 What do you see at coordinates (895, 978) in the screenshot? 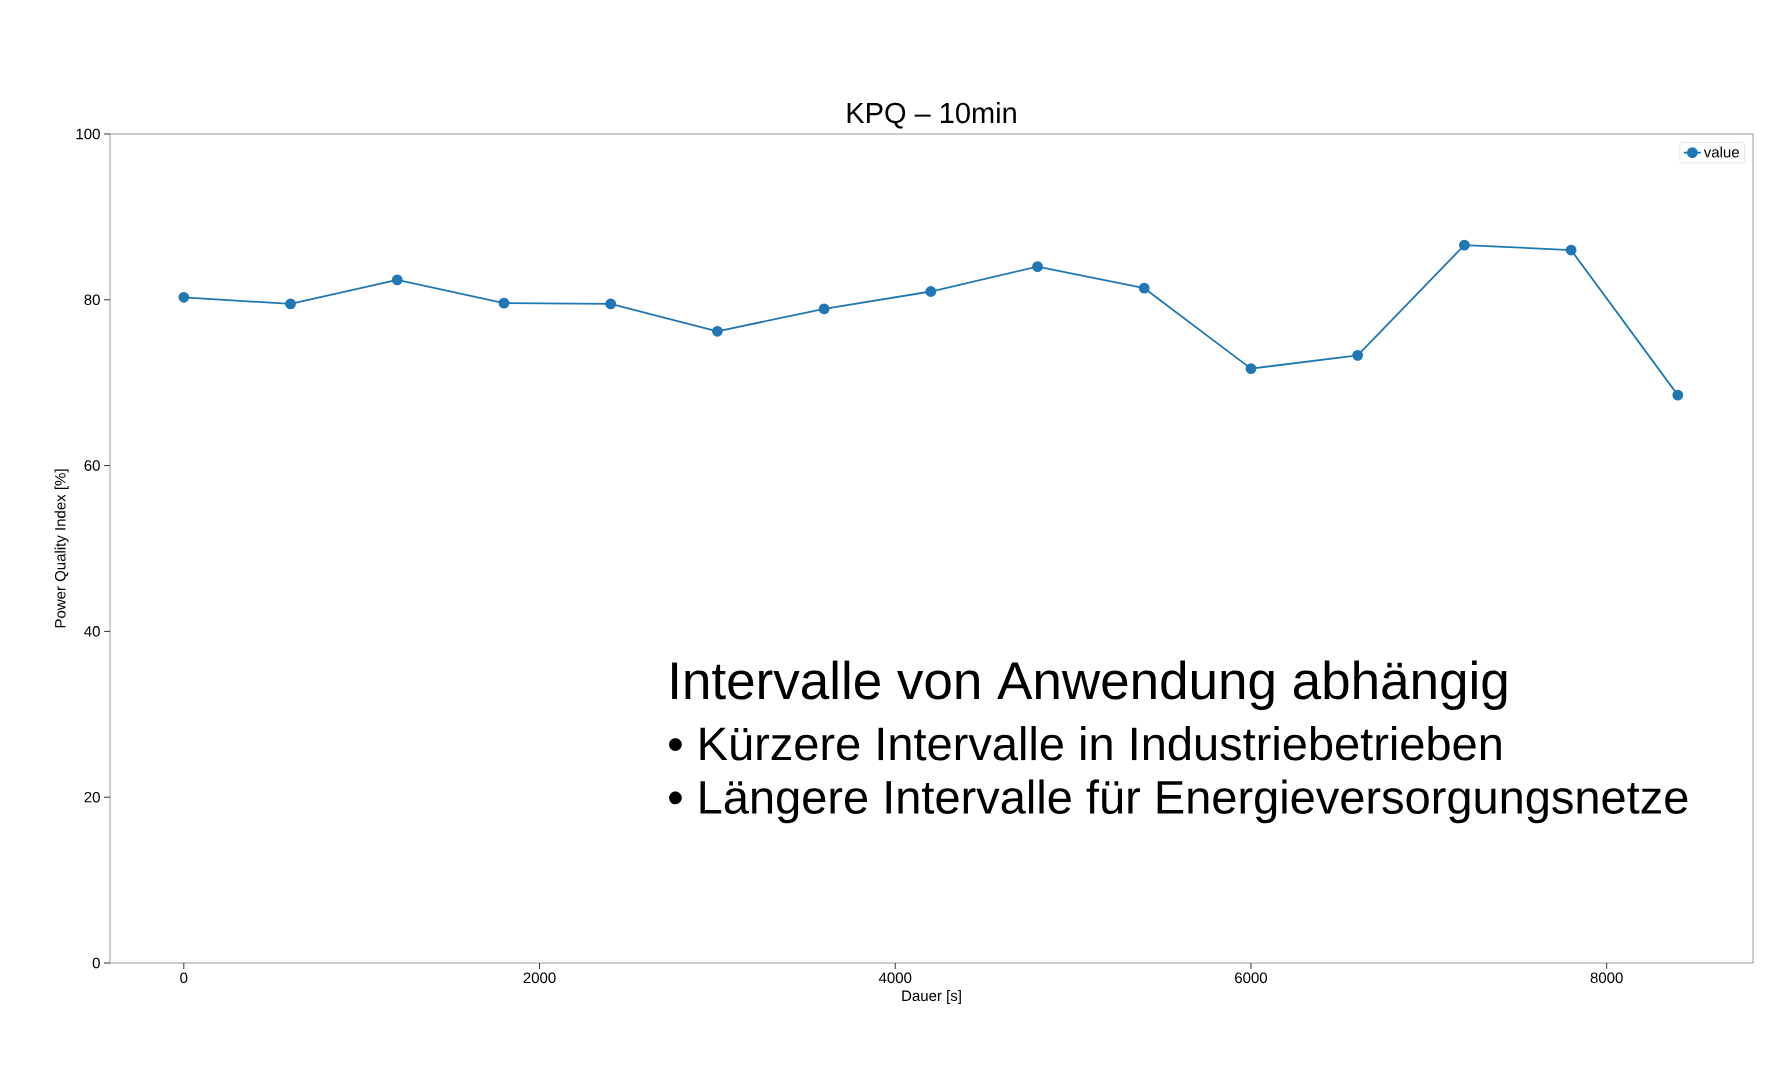
I see `x-tick-label: 4000` at bounding box center [895, 978].